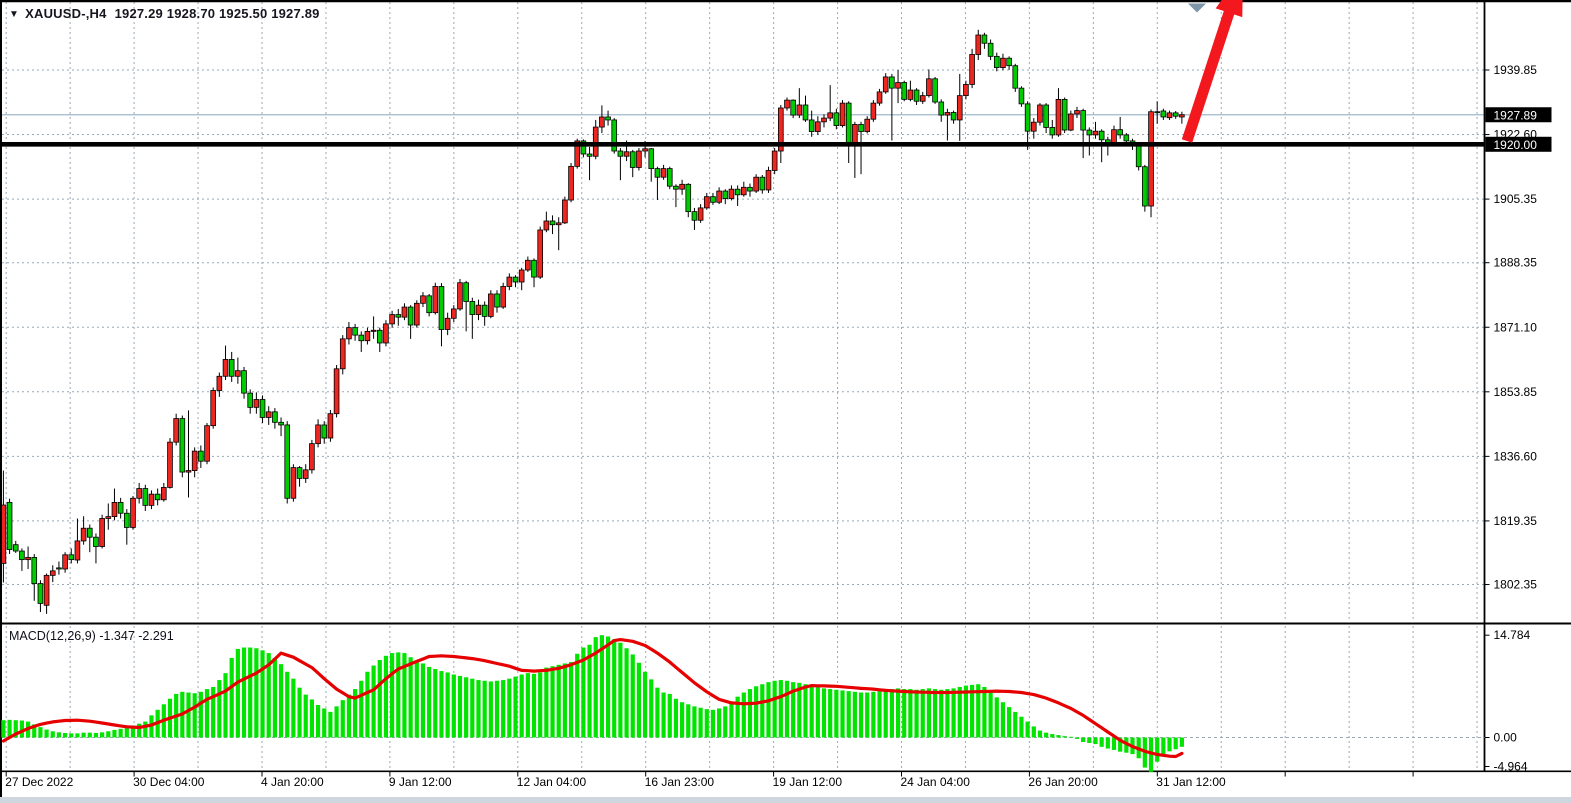 This screenshot has width=1571, height=803. What do you see at coordinates (1516, 145) in the screenshot?
I see `axis-label: 1920.00` at bounding box center [1516, 145].